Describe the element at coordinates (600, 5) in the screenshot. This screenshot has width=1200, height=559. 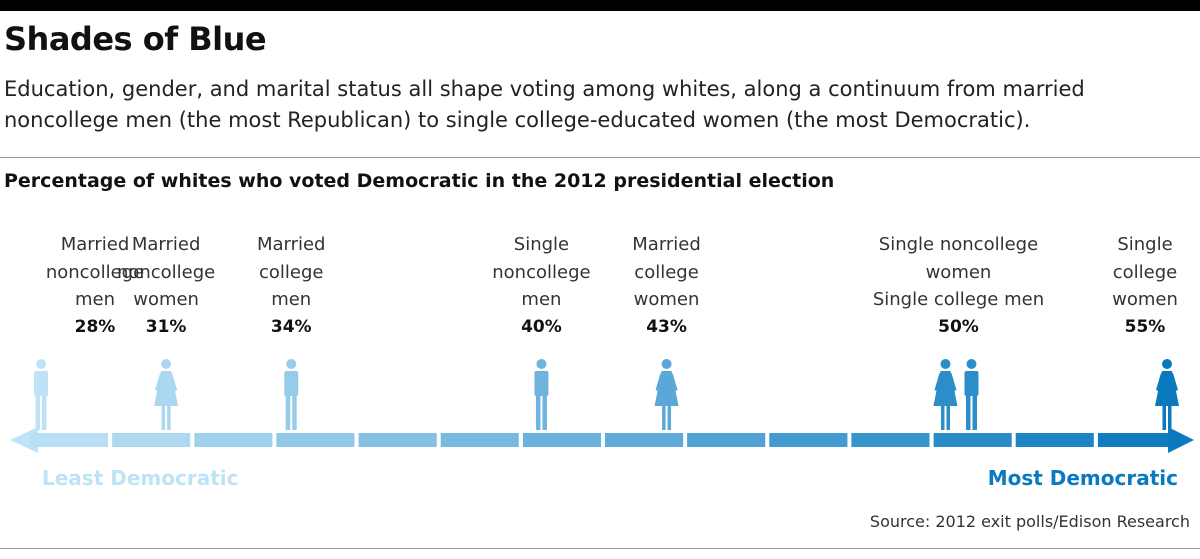
I see `top-bar` at that location.